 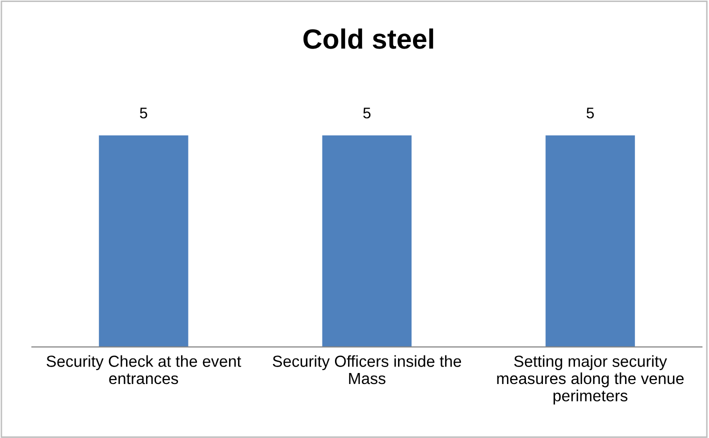 I want to click on x-tick-label: Security Officers inside the Mass, so click(x=367, y=369).